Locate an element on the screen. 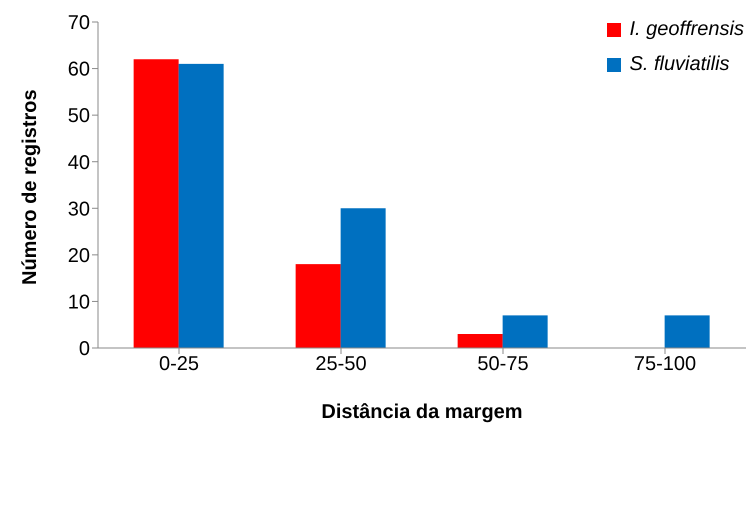 The height and width of the screenshot is (516, 756). y-tick-label: 40 is located at coordinates (79, 163).